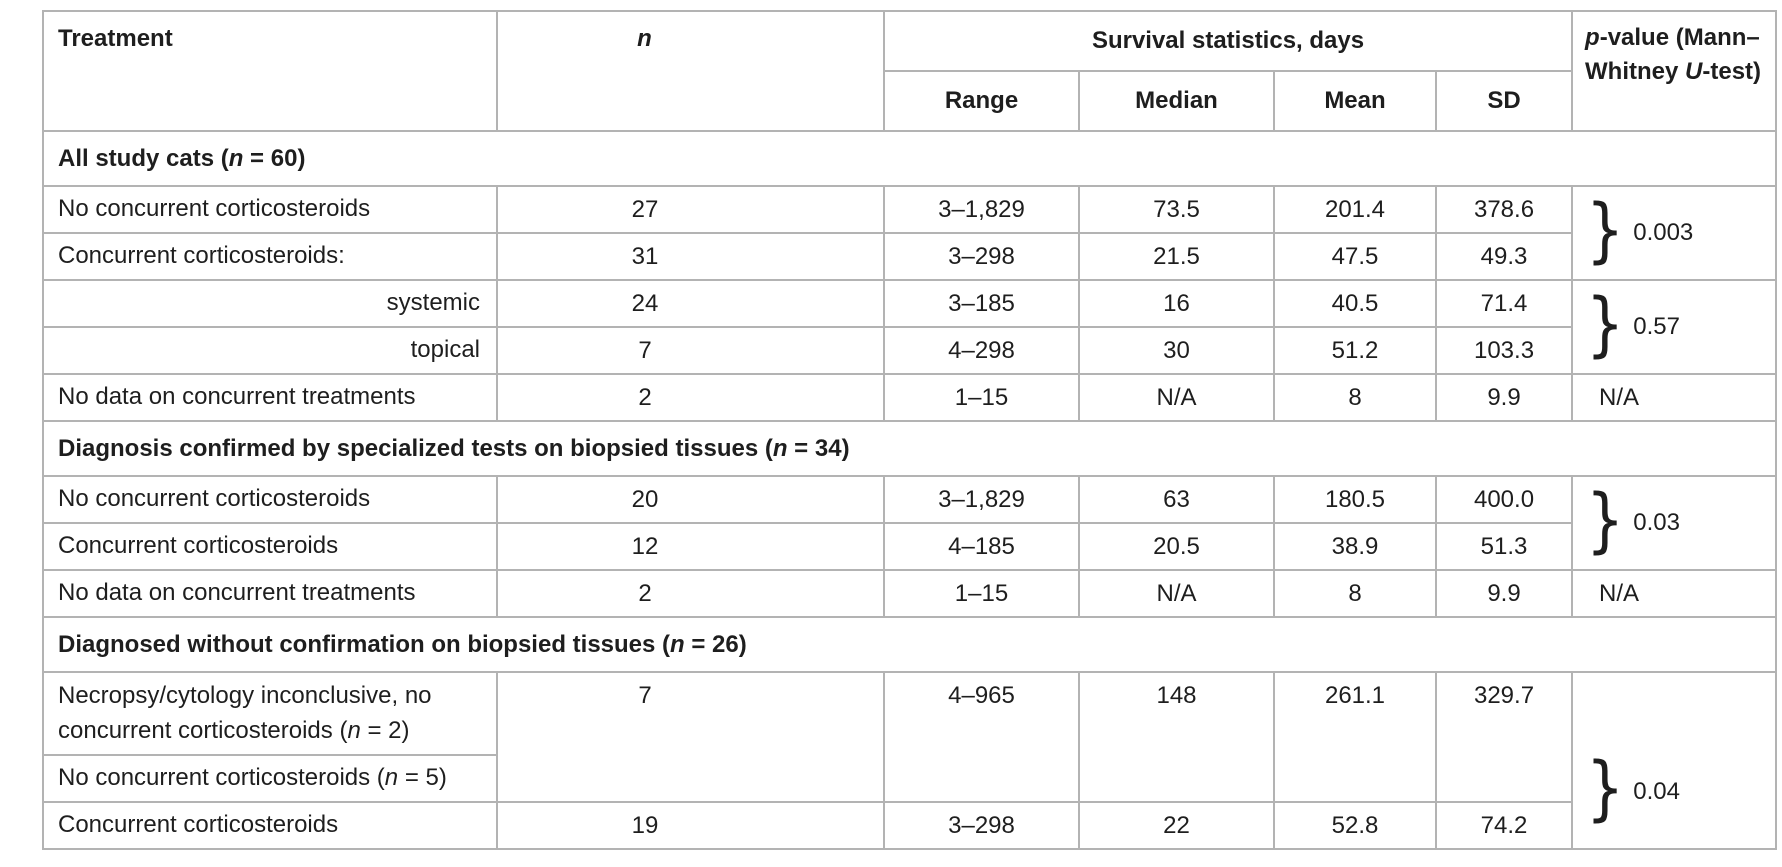 The image size is (1782, 867). Describe the element at coordinates (1694, 71) in the screenshot. I see `italic-text: U` at that location.